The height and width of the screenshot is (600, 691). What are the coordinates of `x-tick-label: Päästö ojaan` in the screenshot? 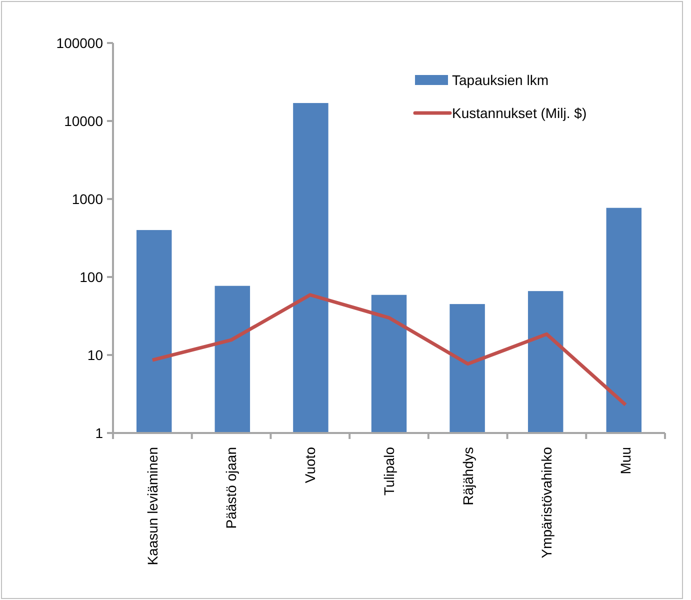 It's located at (231, 488).